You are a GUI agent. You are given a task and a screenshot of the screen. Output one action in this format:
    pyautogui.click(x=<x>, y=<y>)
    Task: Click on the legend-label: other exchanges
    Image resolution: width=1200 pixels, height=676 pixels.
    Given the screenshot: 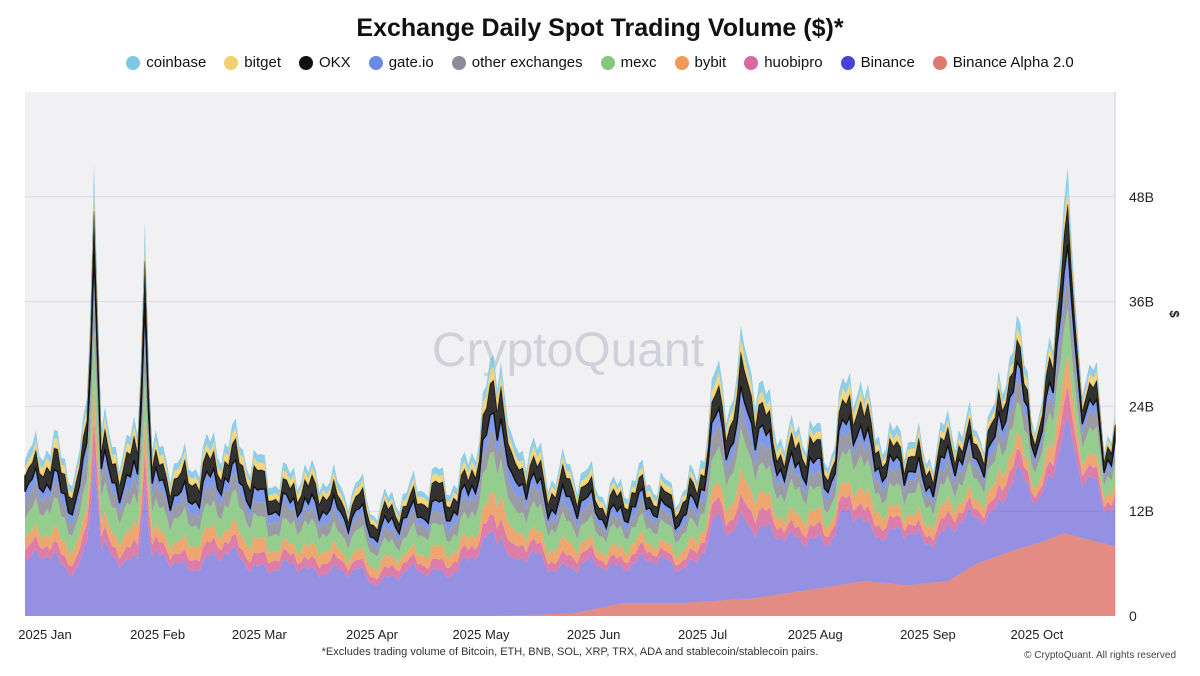 What is the action you would take?
    pyautogui.click(x=527, y=62)
    